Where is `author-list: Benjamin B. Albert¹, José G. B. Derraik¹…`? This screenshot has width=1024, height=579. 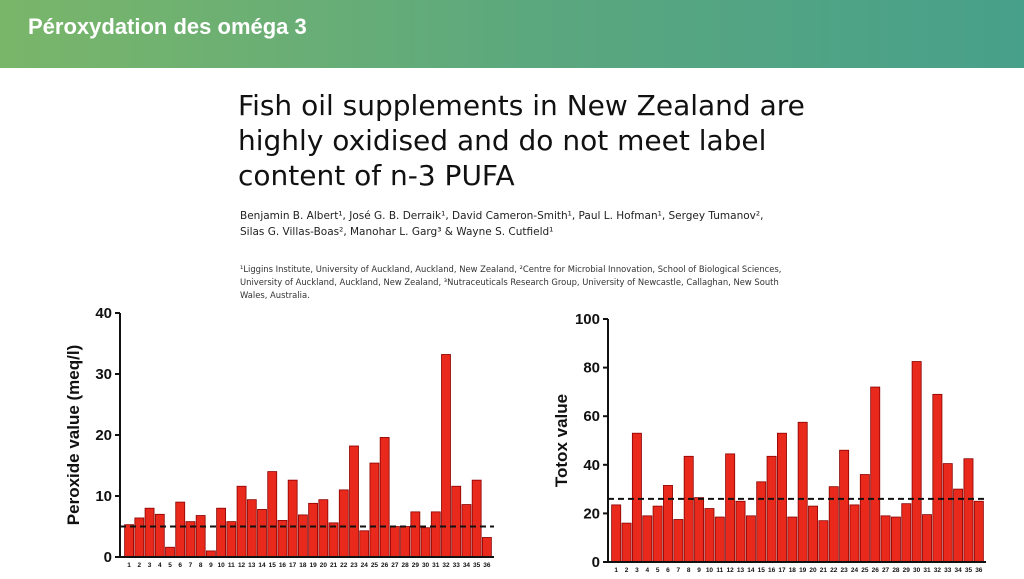
author-list: Benjamin B. Albert¹, José G. B. Derraik¹… is located at coordinates (520, 224).